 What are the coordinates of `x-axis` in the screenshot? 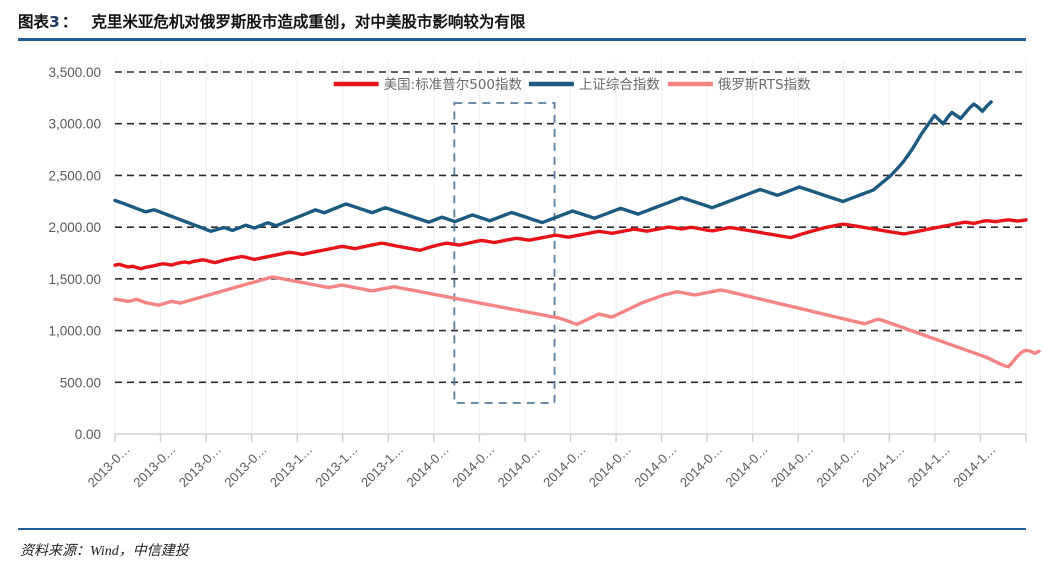 It's located at (570, 437).